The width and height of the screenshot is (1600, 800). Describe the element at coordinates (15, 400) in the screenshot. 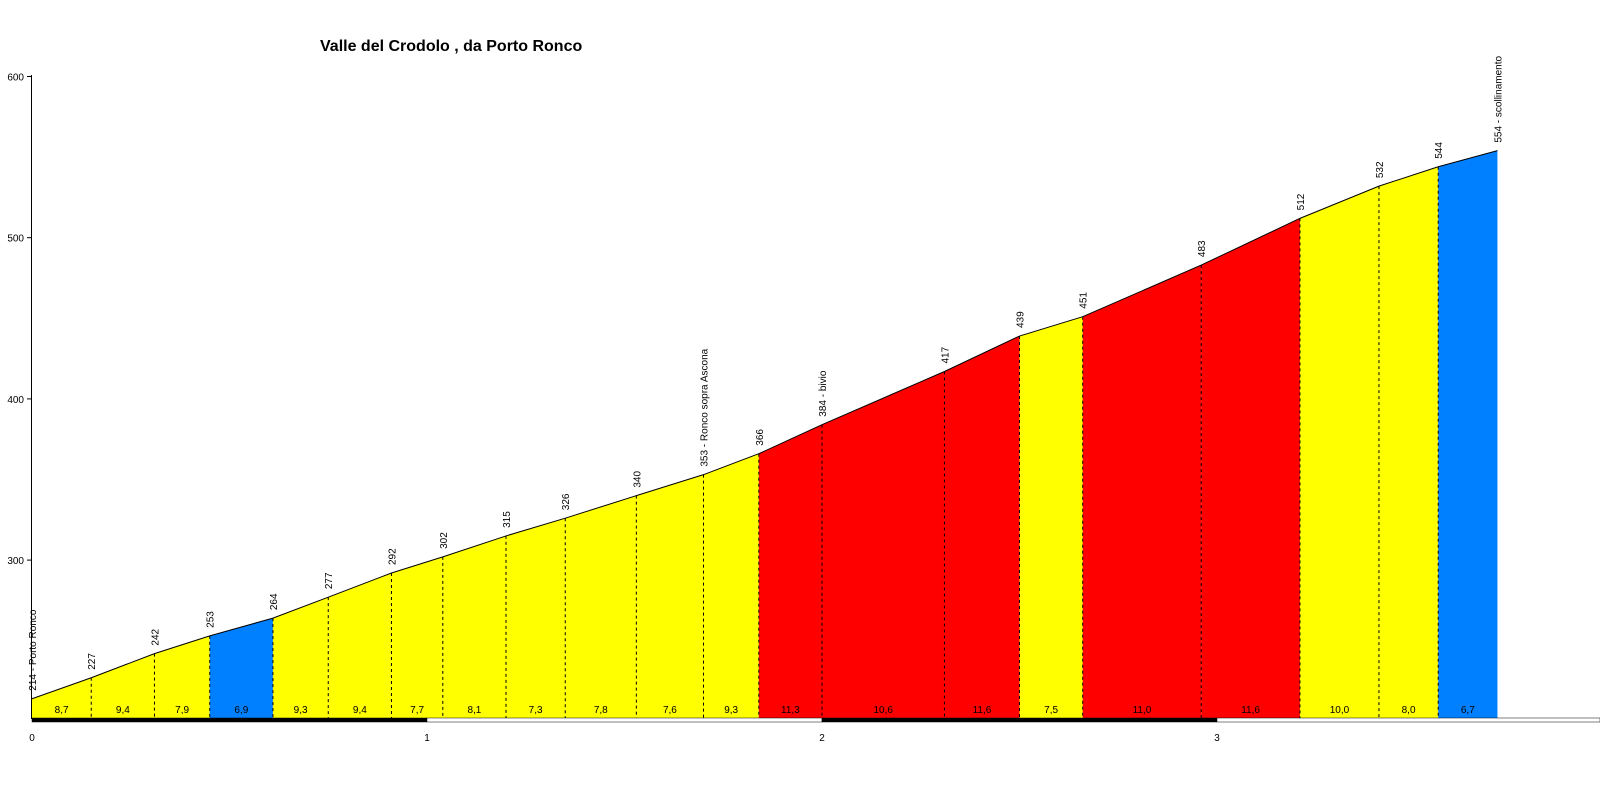

I see `y-tick-label: 400` at that location.